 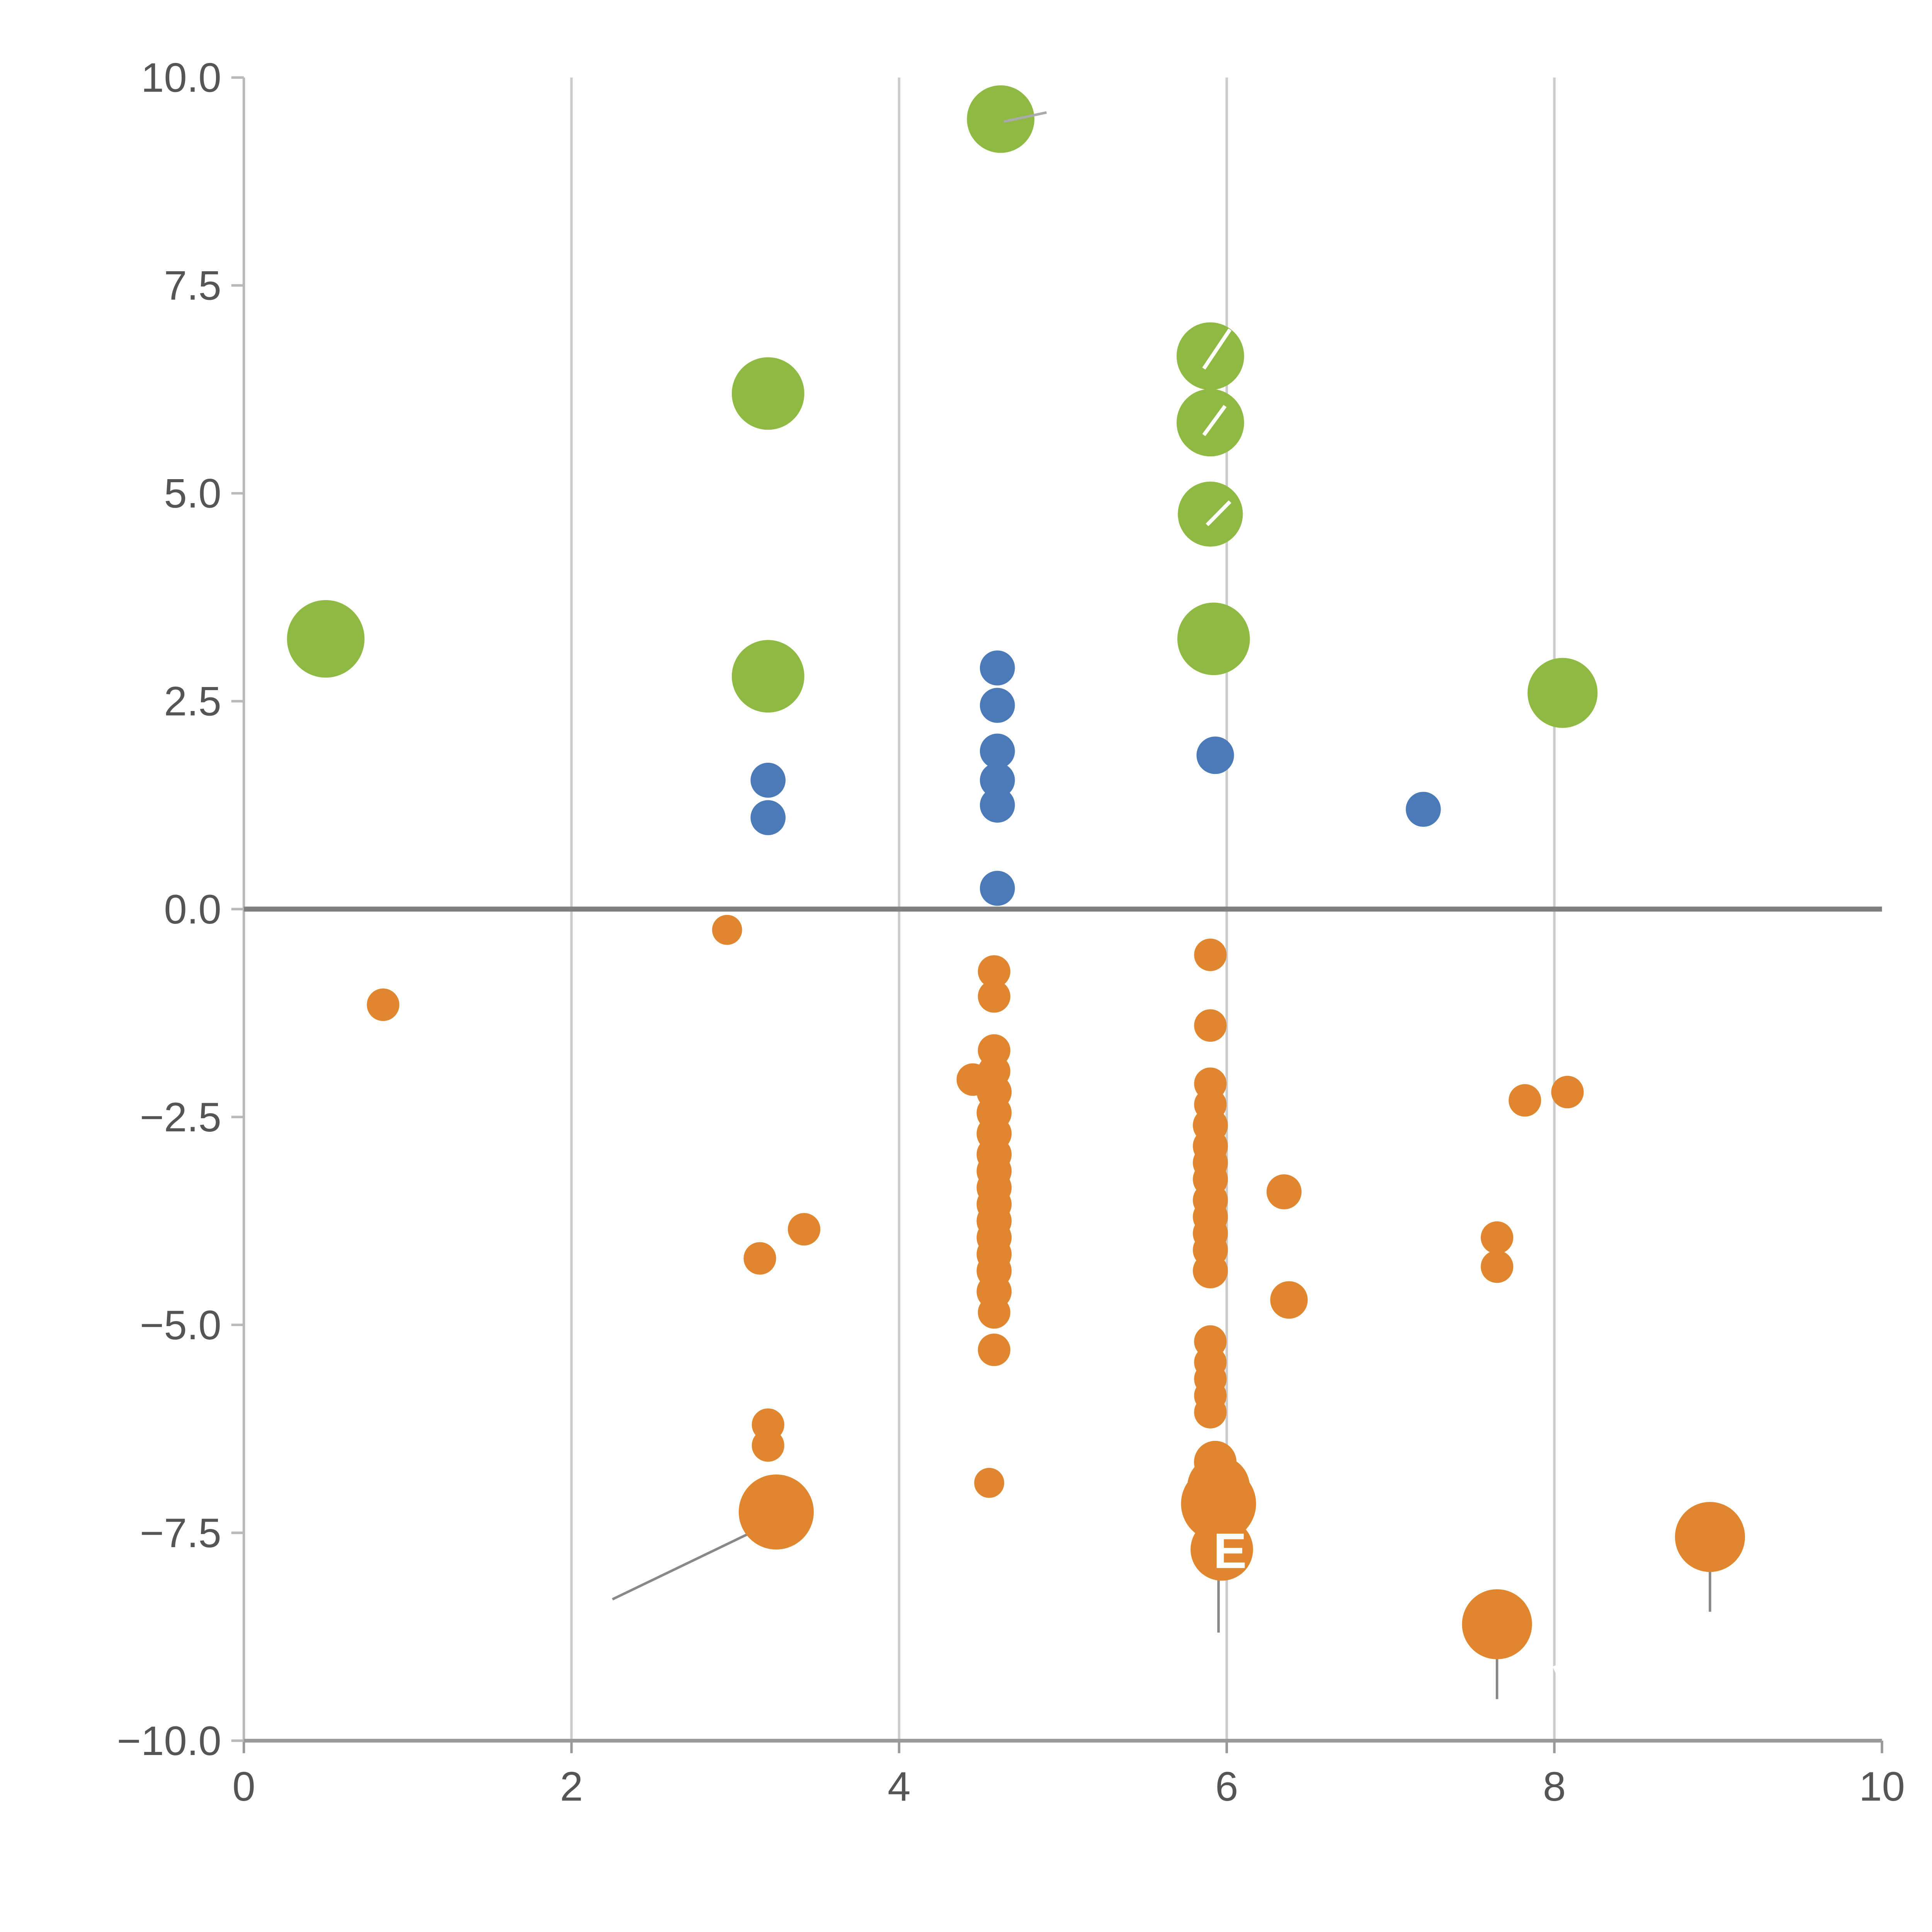 What do you see at coordinates (192, 493) in the screenshot?
I see `y-tick-label: 5.0` at bounding box center [192, 493].